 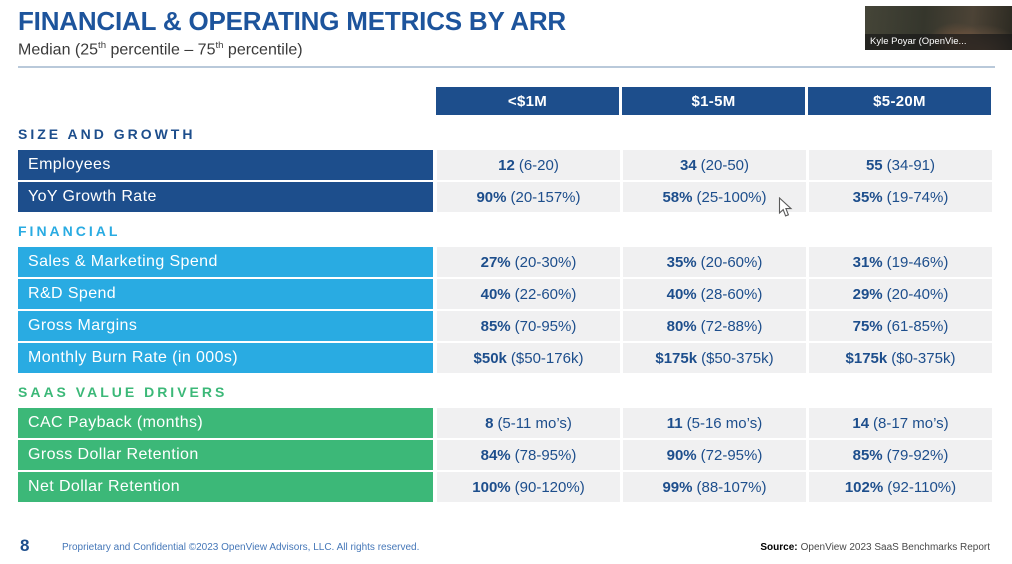 What do you see at coordinates (225, 423) in the screenshot?
I see `row-label: CAC Payback (months)` at bounding box center [225, 423].